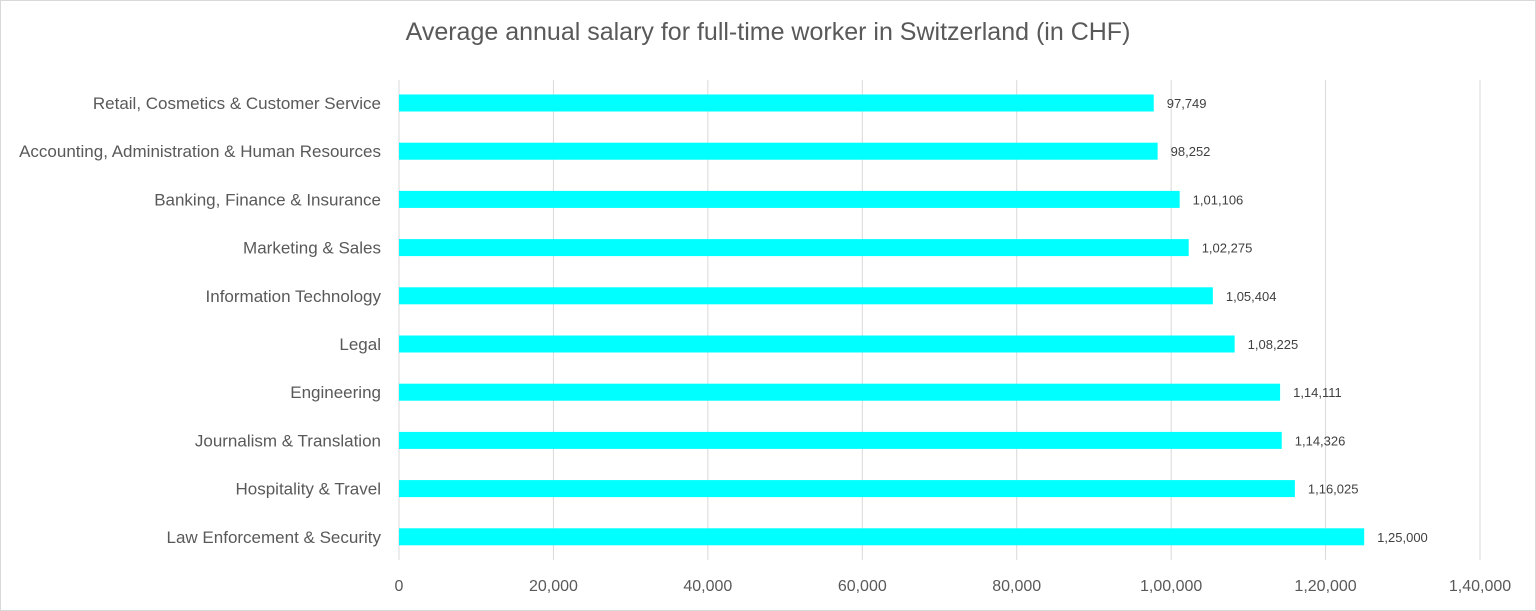  Describe the element at coordinates (1317, 392) in the screenshot. I see `data-label: 1,14,111` at that location.